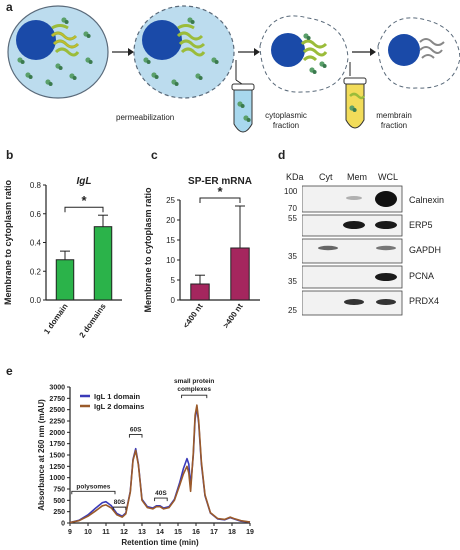  I want to click on chart-title: IgL, so click(84, 181).